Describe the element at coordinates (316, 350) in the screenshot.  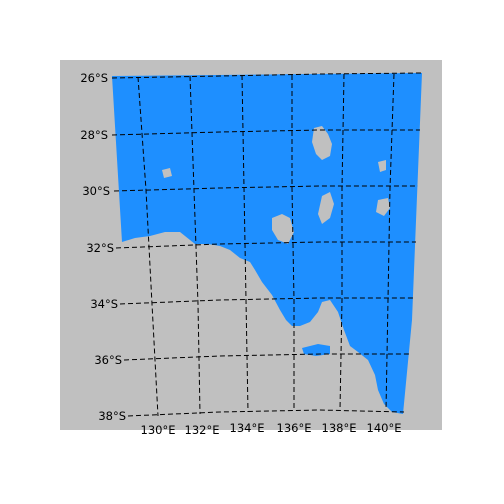
I see `kangaroo-island` at that location.